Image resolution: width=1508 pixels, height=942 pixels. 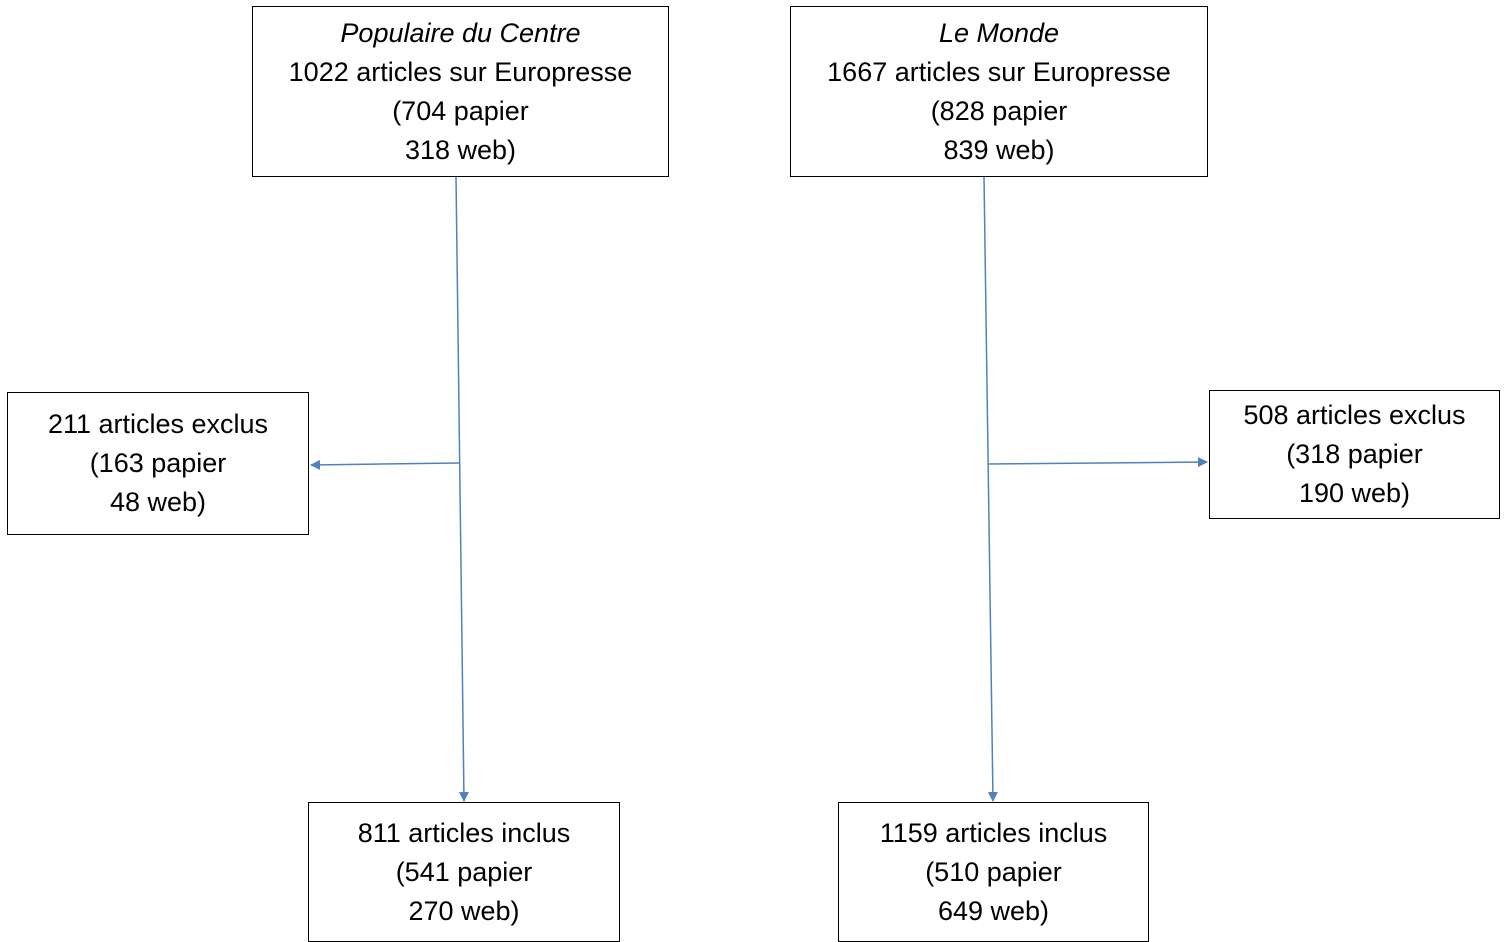 I want to click on included-paper-count: (541 papier, so click(x=464, y=871).